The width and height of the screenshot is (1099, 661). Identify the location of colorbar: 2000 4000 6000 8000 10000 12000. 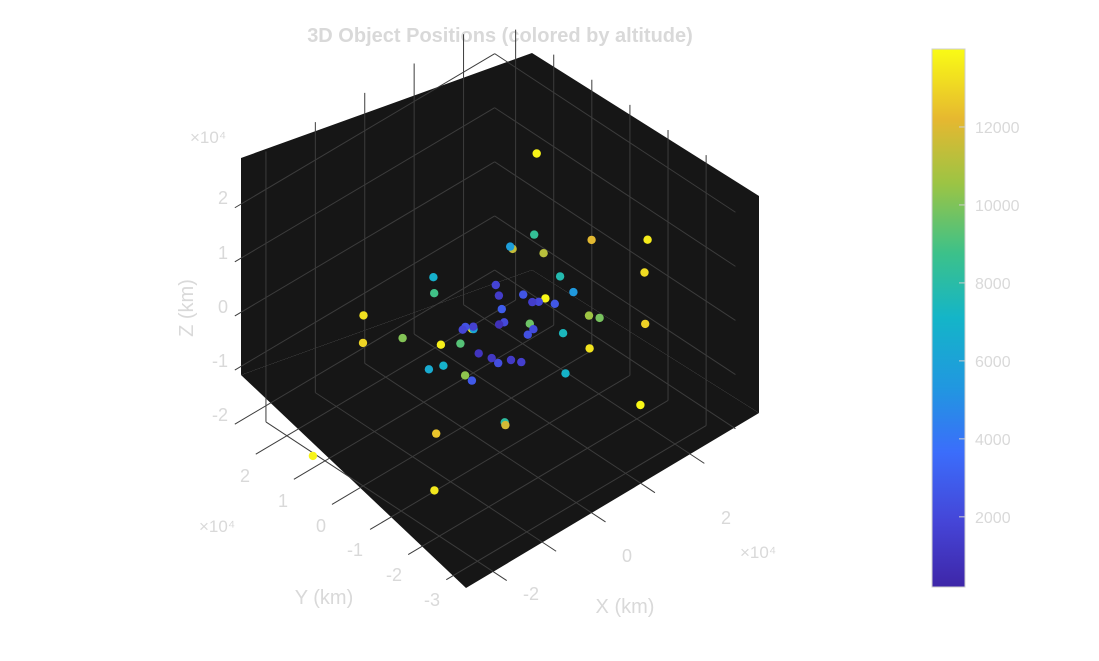
(975, 318).